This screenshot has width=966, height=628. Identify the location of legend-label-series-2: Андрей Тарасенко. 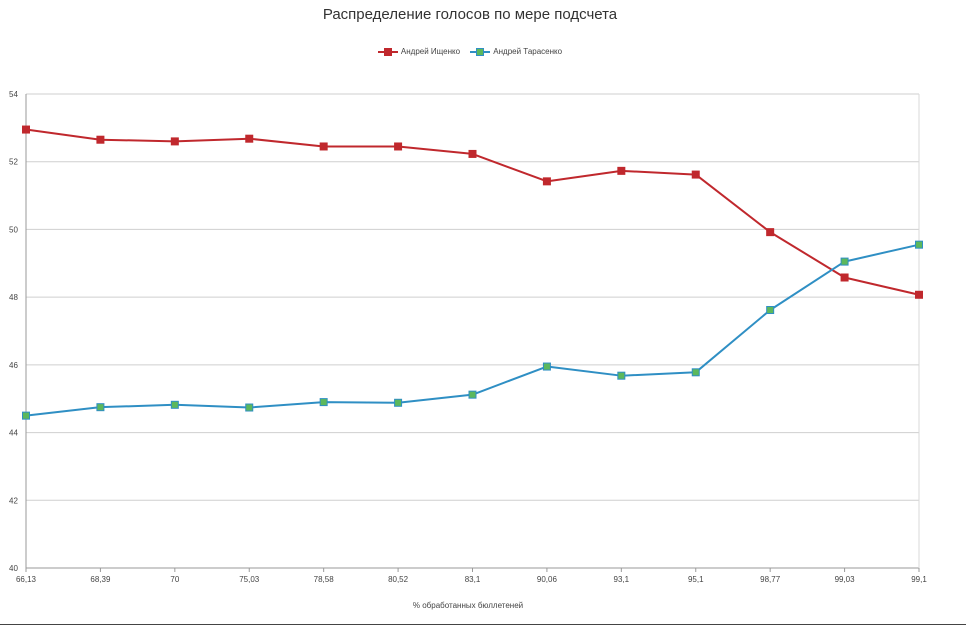
(528, 51).